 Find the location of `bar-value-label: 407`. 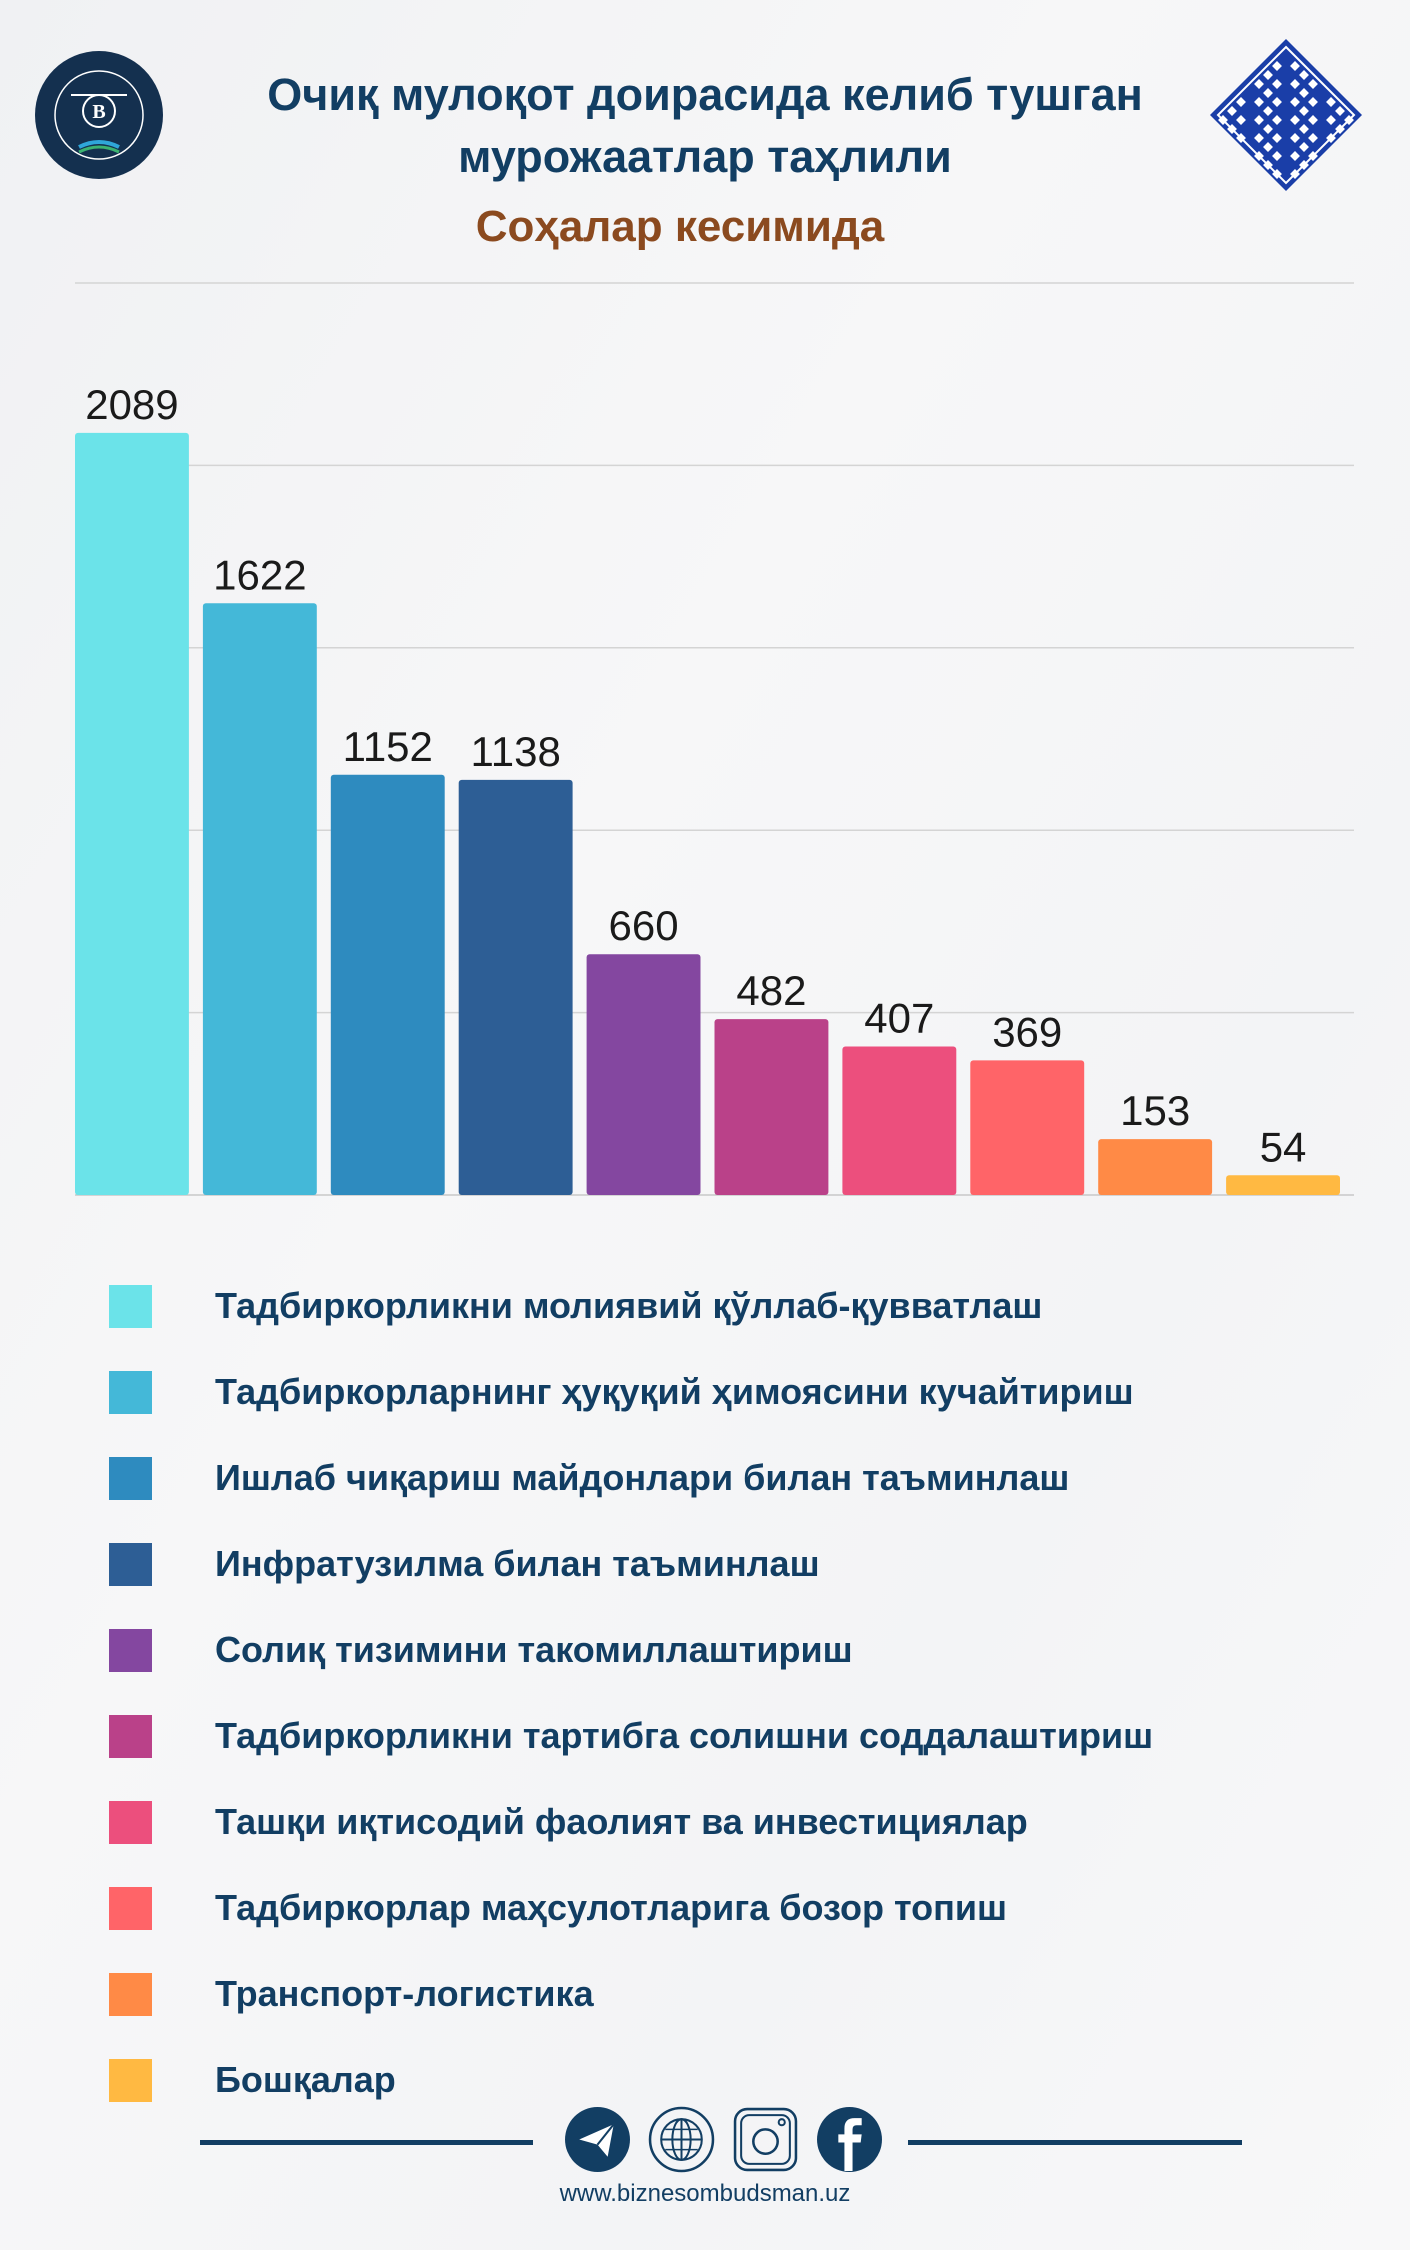

bar-value-label: 407 is located at coordinates (899, 1018).